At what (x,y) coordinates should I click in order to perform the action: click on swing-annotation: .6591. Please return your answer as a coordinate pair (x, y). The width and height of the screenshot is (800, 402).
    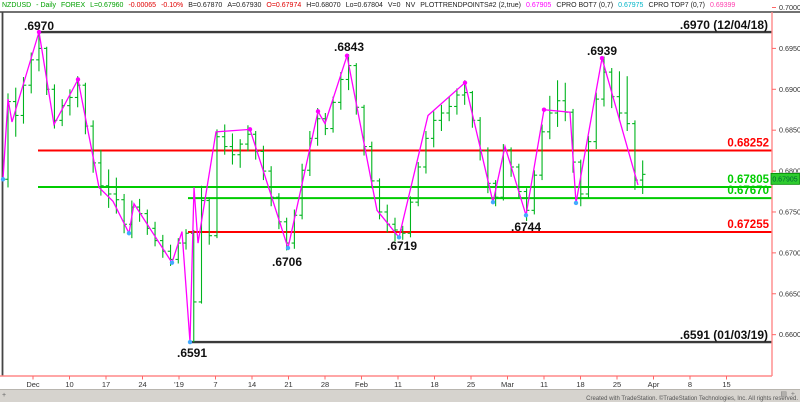
    Looking at the image, I should click on (192, 353).